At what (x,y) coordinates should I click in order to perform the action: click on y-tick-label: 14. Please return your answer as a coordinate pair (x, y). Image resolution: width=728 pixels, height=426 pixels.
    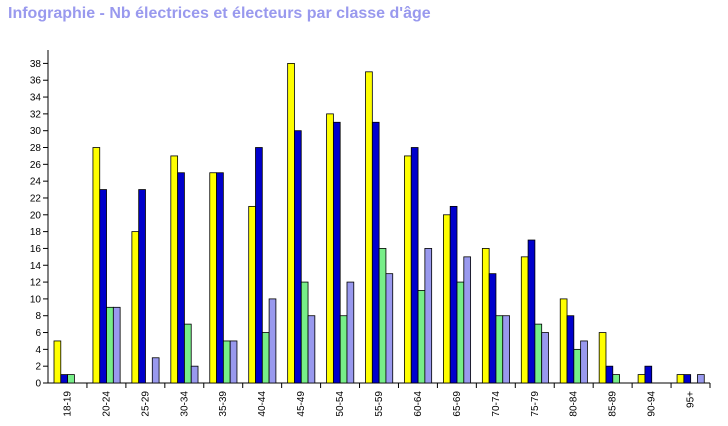
    Looking at the image, I should click on (36, 266).